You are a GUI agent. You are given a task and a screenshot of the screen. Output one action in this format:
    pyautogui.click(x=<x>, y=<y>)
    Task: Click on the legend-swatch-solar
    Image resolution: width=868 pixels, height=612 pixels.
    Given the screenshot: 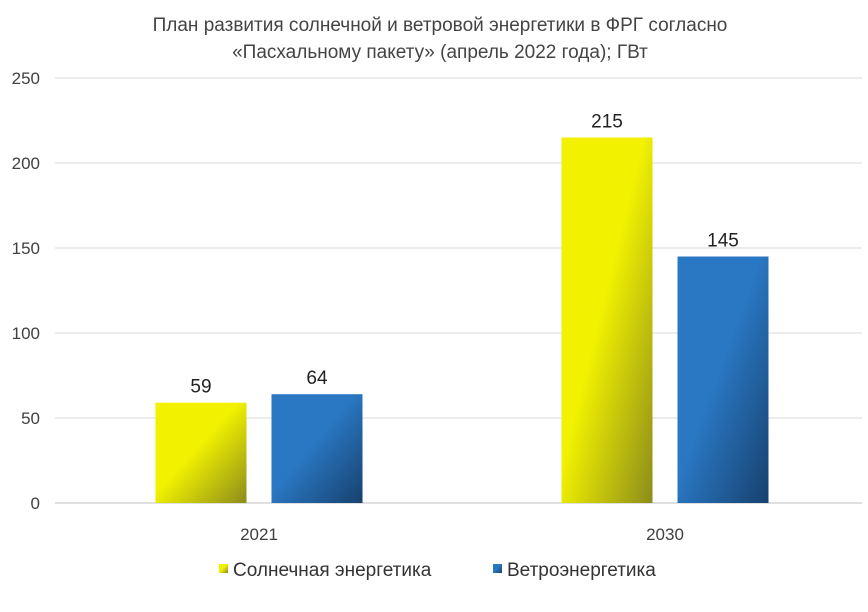 What is the action you would take?
    pyautogui.click(x=223, y=568)
    